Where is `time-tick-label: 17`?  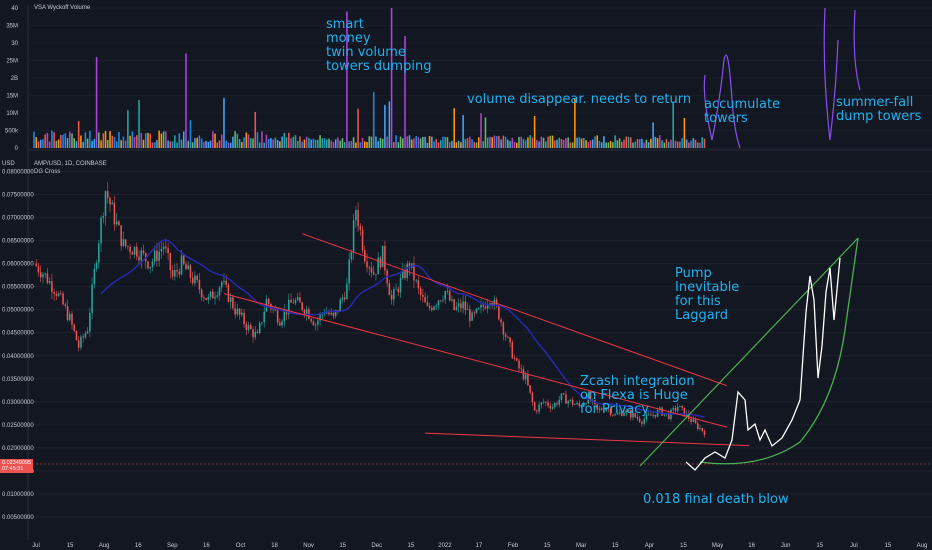 time-tick-label: 17 is located at coordinates (479, 546).